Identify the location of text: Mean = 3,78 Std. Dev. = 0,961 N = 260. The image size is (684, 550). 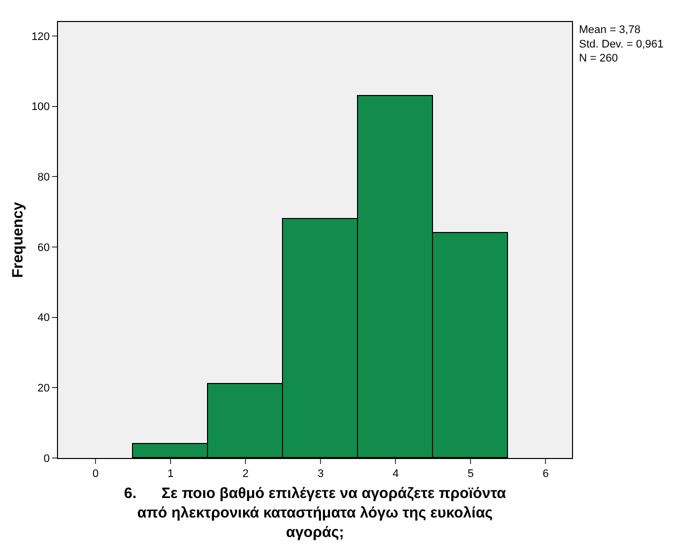
(621, 44).